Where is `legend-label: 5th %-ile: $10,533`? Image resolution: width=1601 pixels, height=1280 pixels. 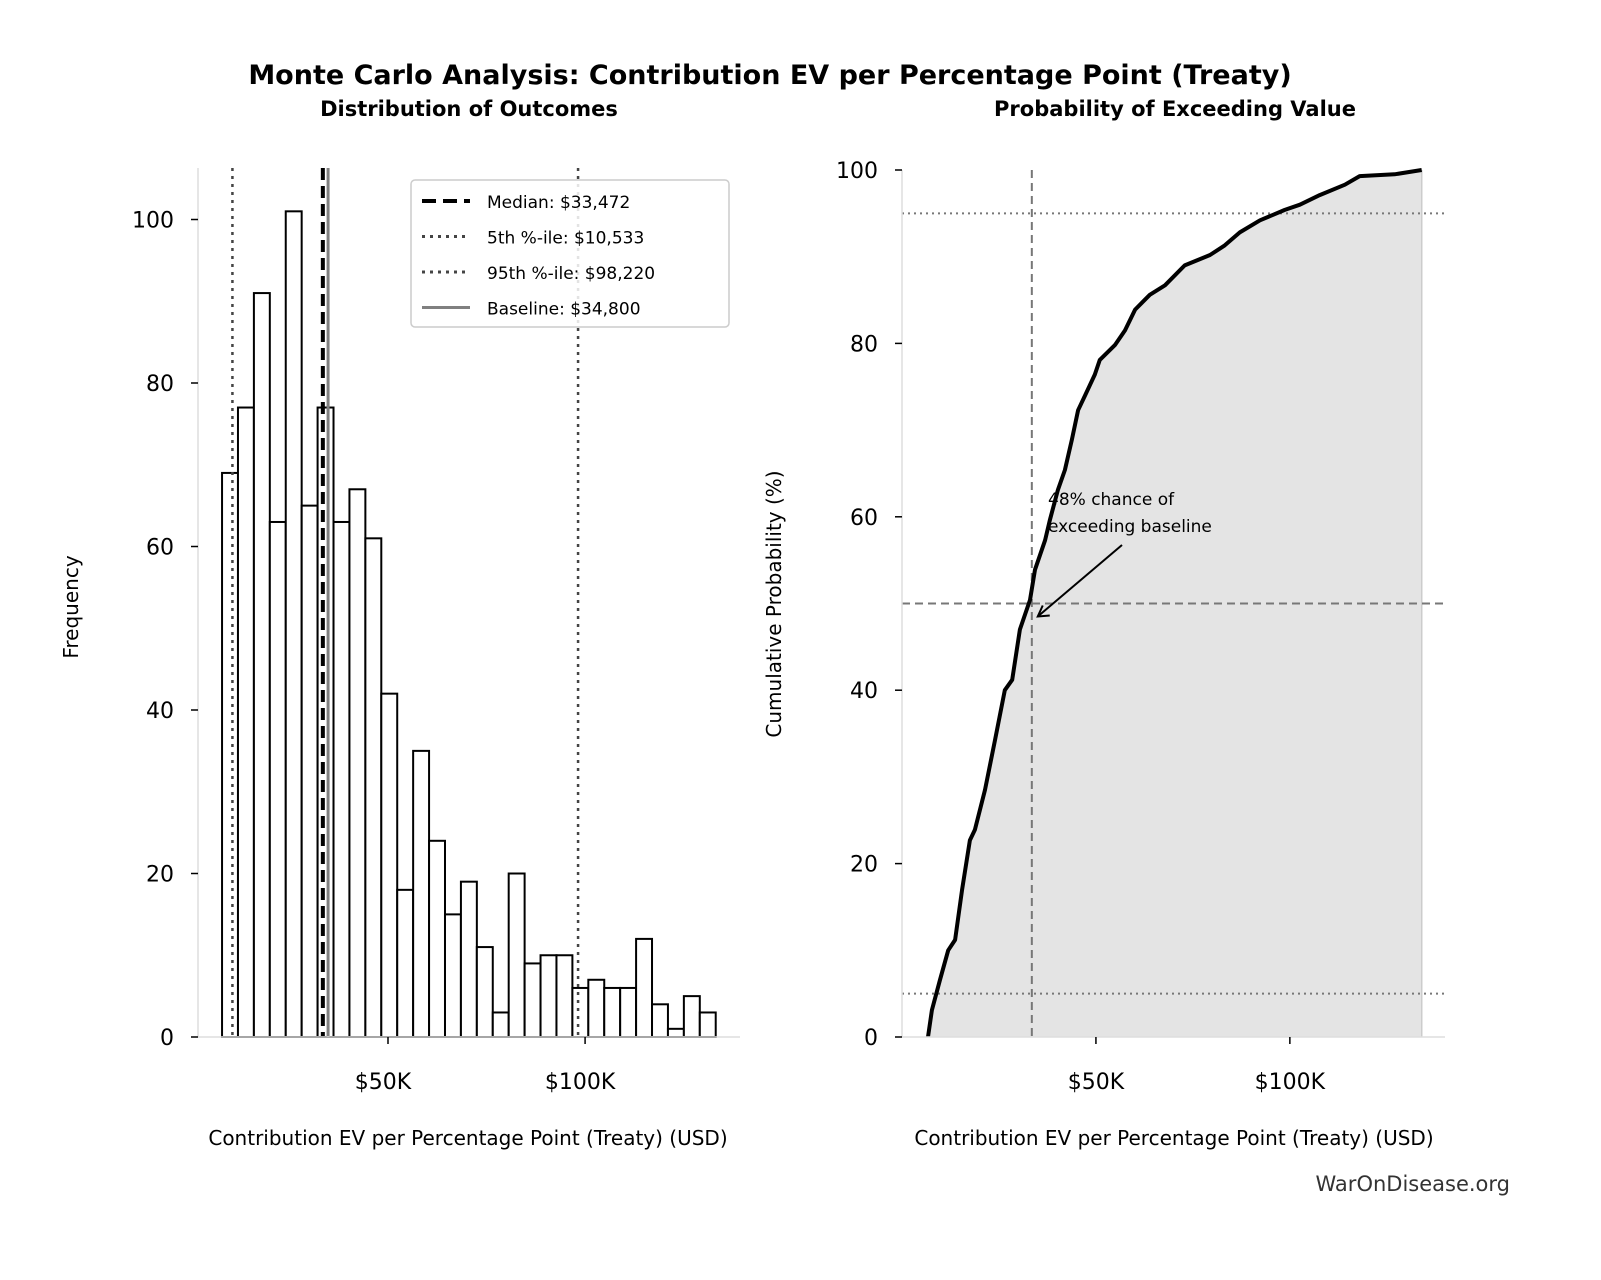 legend-label: 5th %-ile: $10,533 is located at coordinates (565, 239).